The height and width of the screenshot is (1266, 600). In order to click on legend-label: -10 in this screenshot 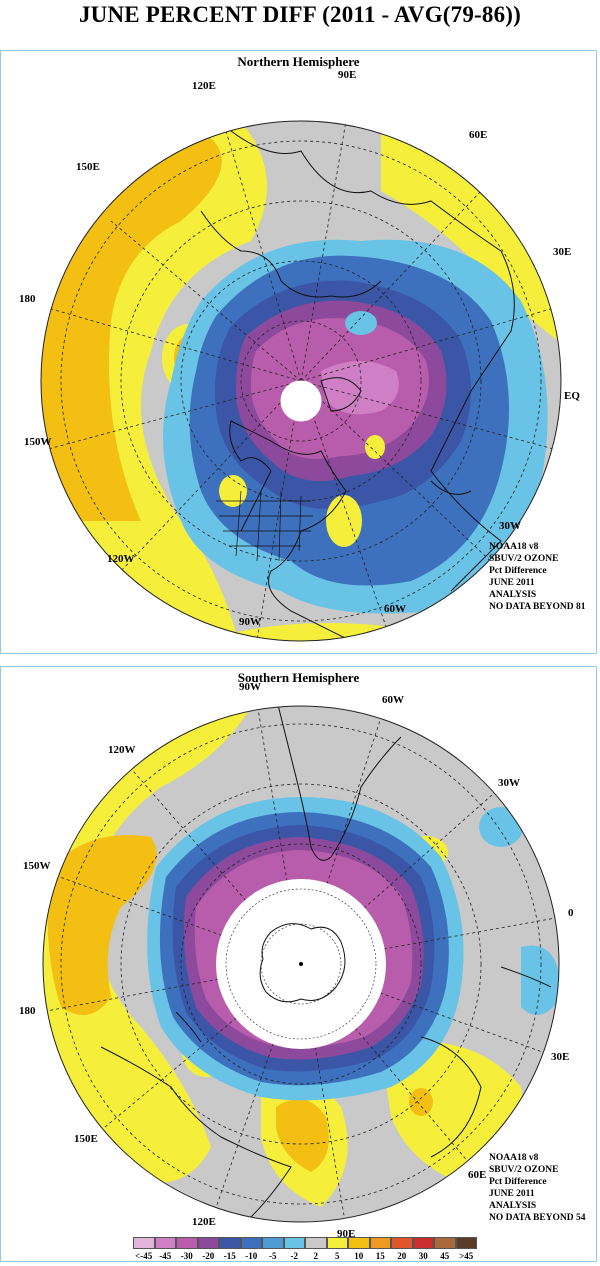, I will do `click(251, 1256)`.